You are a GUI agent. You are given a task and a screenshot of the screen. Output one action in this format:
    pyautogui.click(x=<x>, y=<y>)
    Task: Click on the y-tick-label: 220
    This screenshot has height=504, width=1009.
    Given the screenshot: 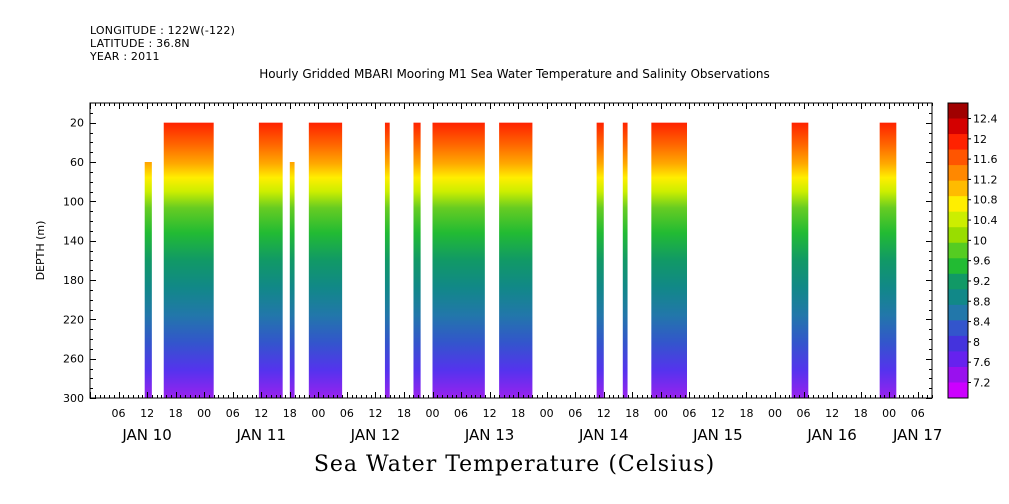 What is the action you would take?
    pyautogui.click(x=73, y=319)
    